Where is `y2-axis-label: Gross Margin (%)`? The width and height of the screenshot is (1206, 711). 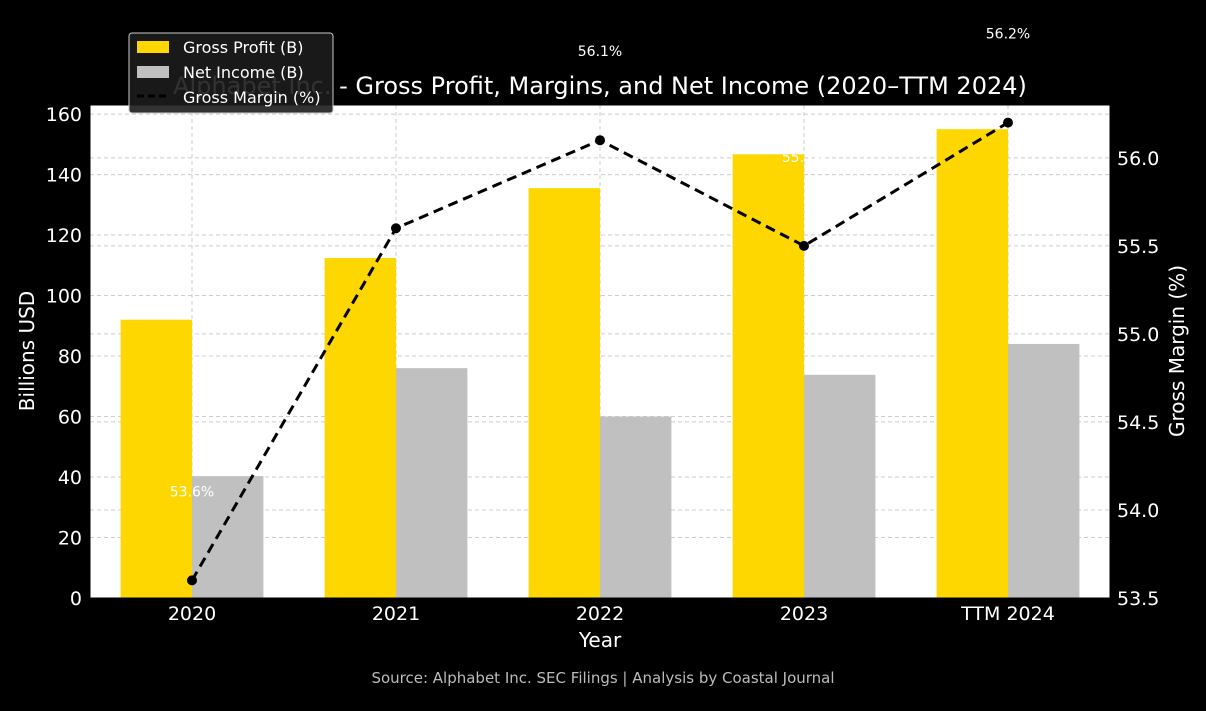
y2-axis-label: Gross Margin (%) is located at coordinates (1177, 351).